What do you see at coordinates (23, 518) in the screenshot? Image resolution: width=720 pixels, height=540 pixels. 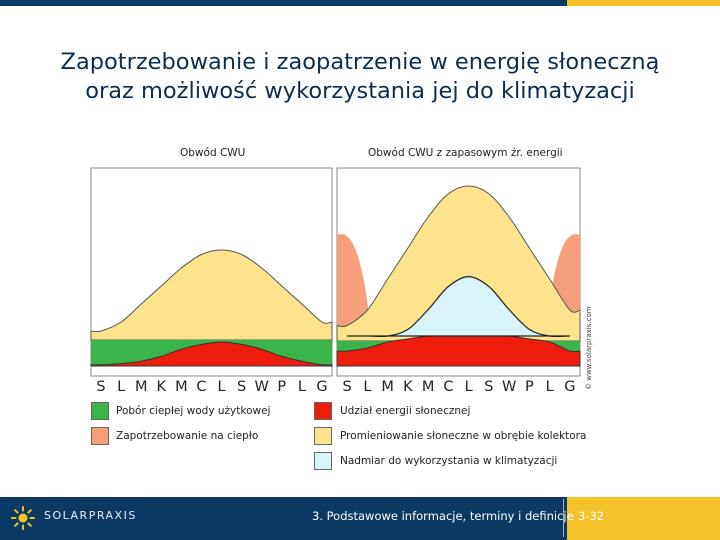 I see `sun-logo-icon` at bounding box center [23, 518].